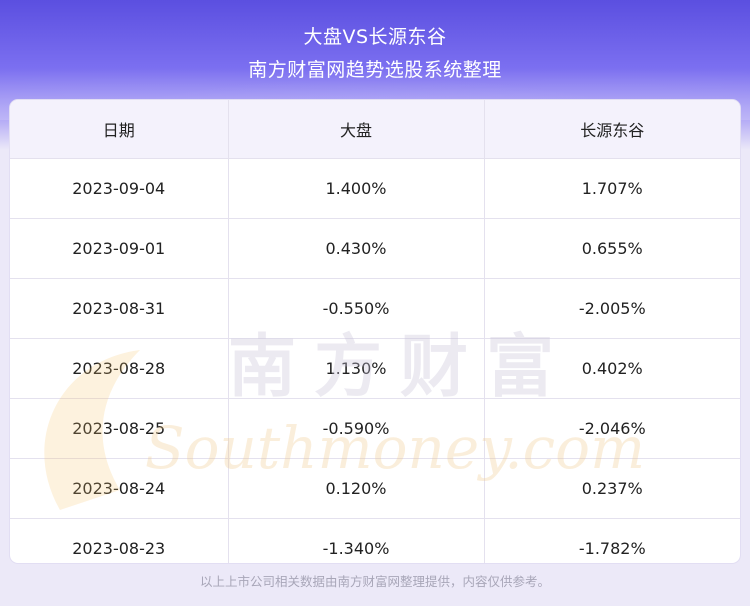  What do you see at coordinates (374, 581) in the screenshot?
I see `footer-note: 以上上市公司相关数据由南方财富网整理提供，内容仅供参考。` at bounding box center [374, 581].